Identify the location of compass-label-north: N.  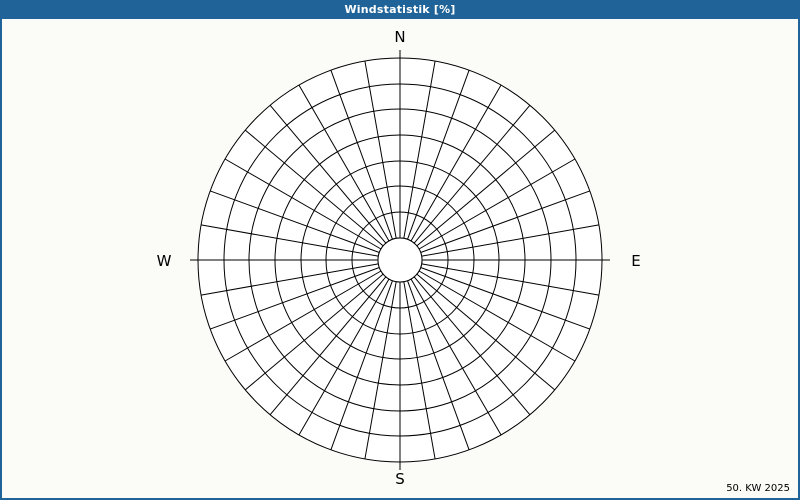
(400, 37).